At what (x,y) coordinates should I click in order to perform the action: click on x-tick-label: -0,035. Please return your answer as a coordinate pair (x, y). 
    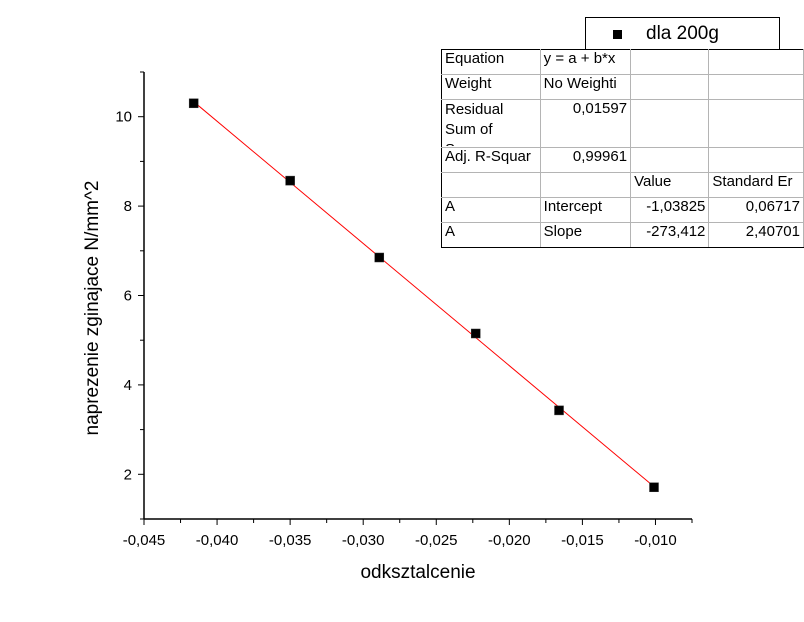
    Looking at the image, I should click on (290, 540).